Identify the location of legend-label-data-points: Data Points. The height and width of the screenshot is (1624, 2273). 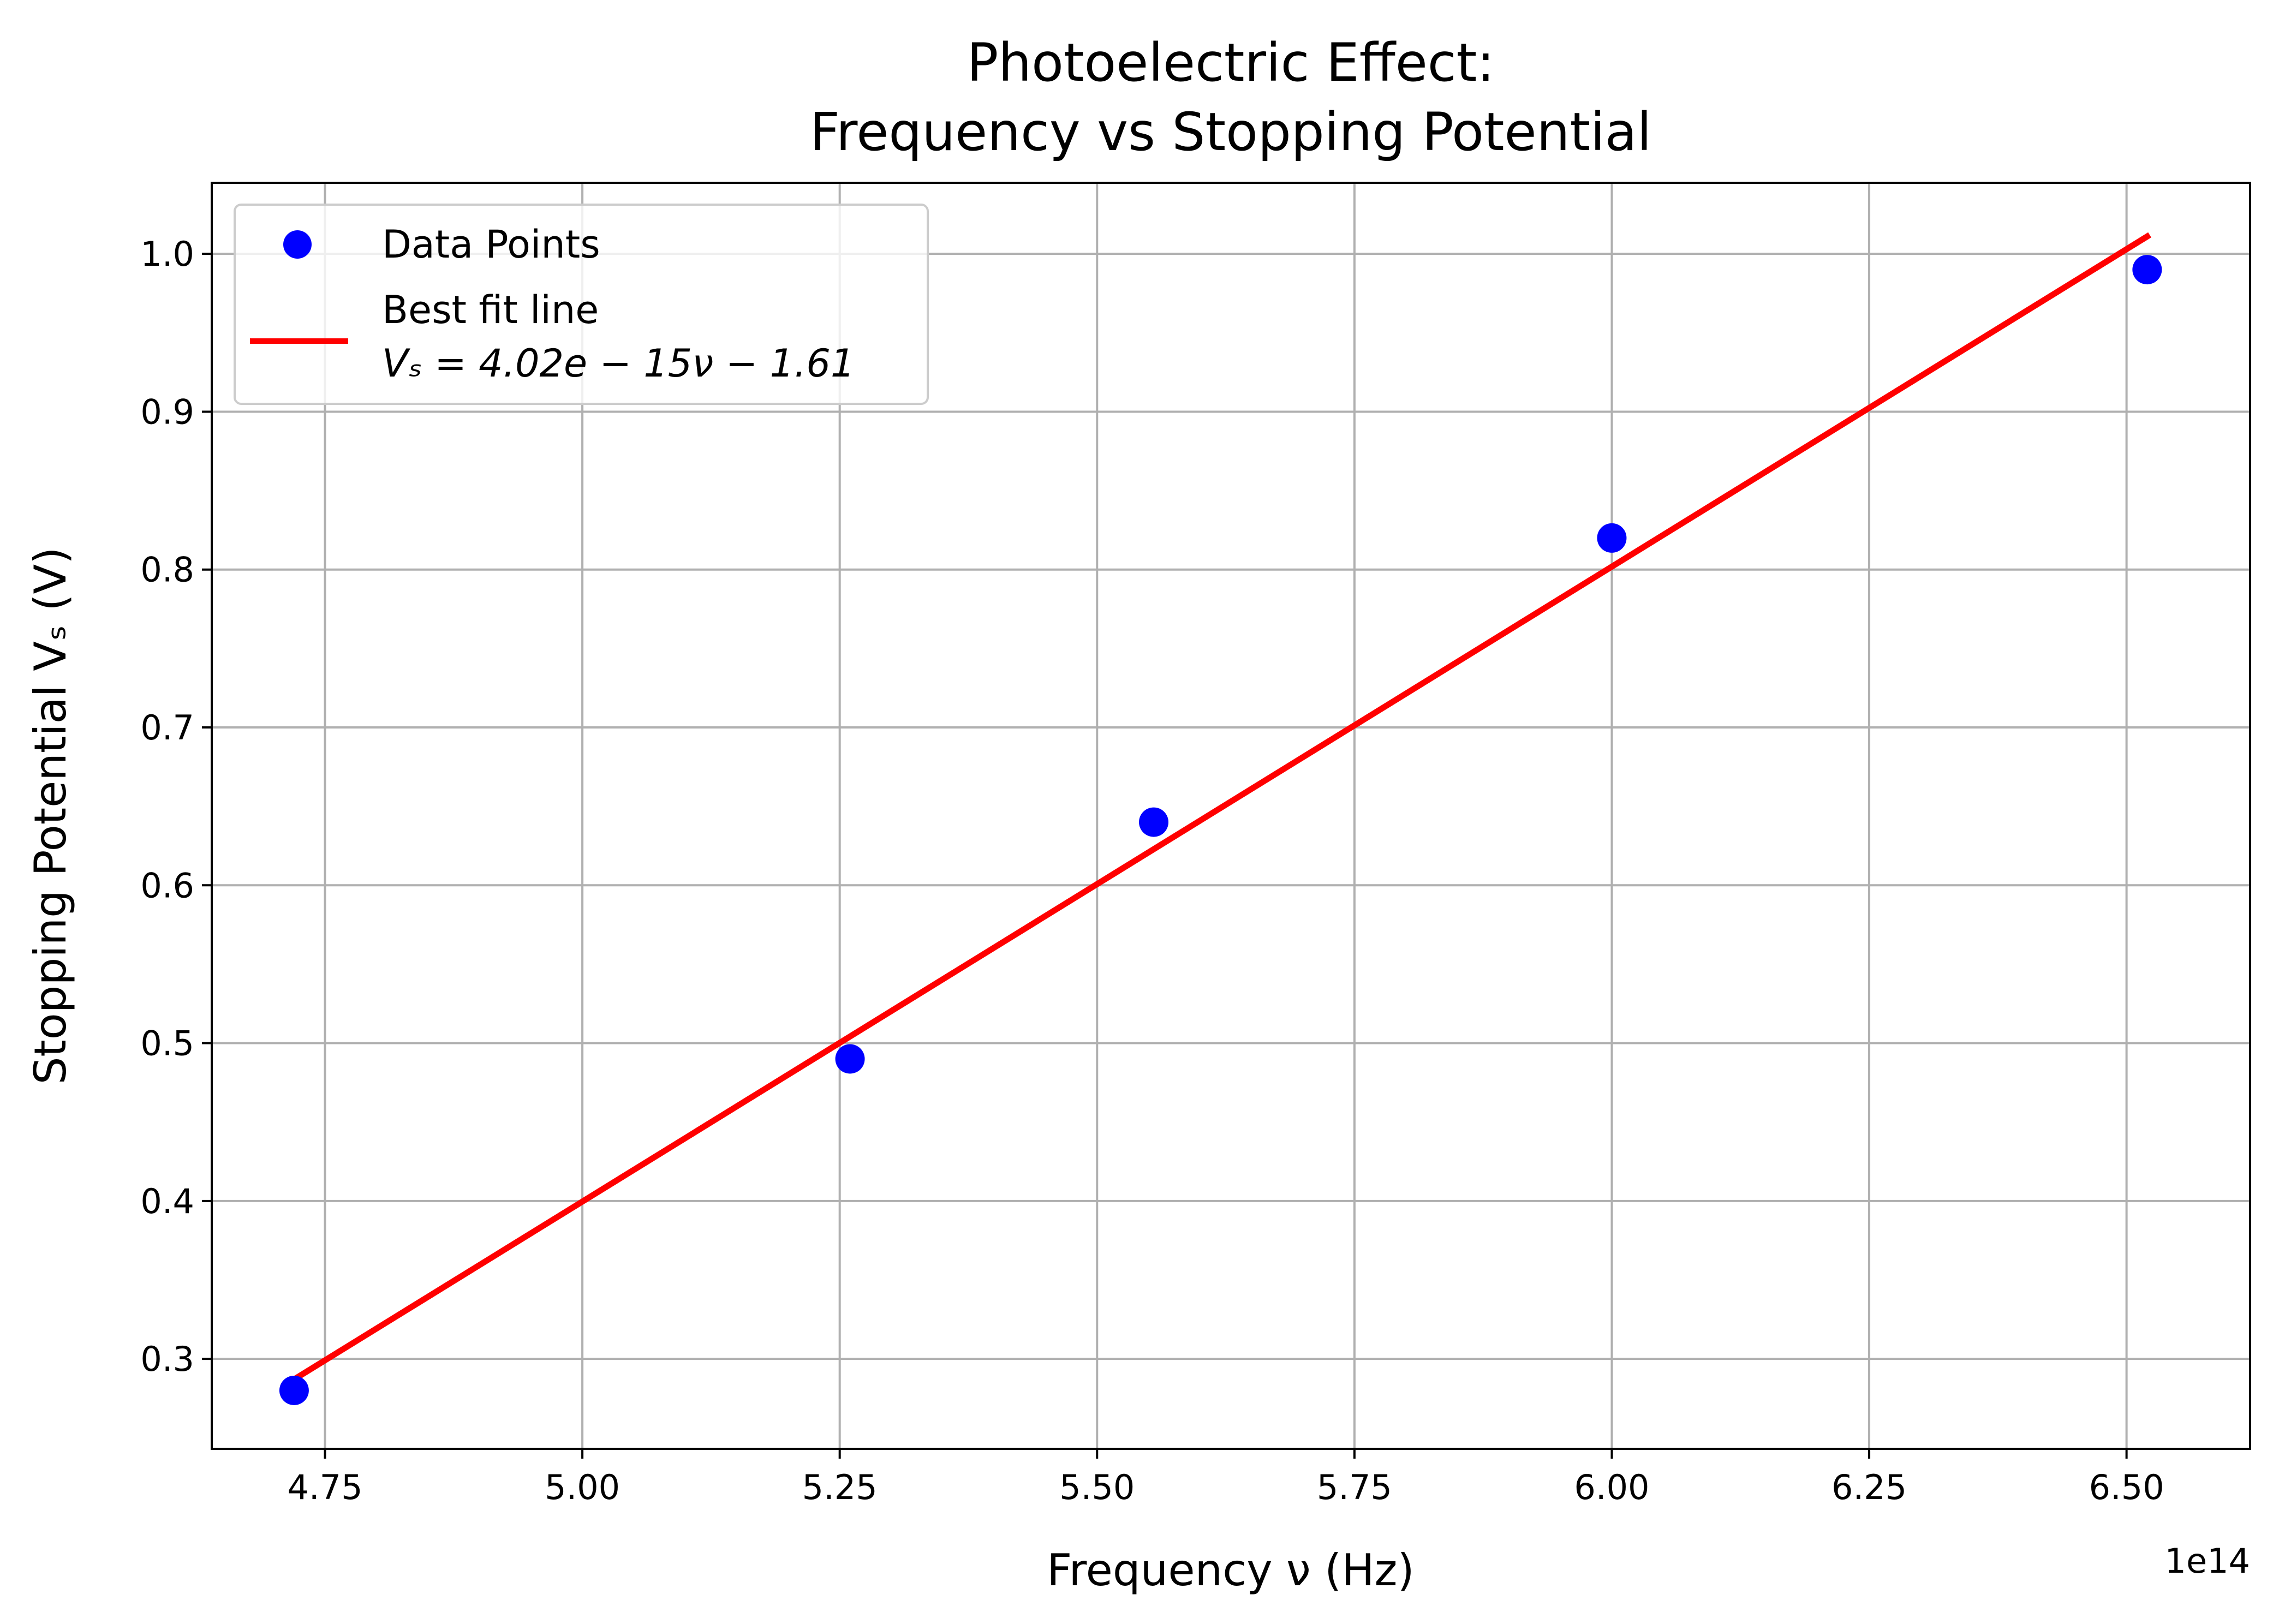
(491, 244).